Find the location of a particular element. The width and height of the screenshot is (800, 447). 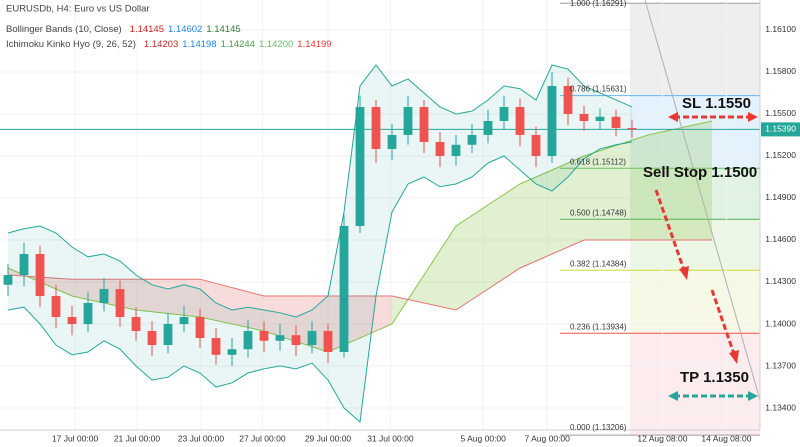

last-price-label: 1.15390 is located at coordinates (780, 129).